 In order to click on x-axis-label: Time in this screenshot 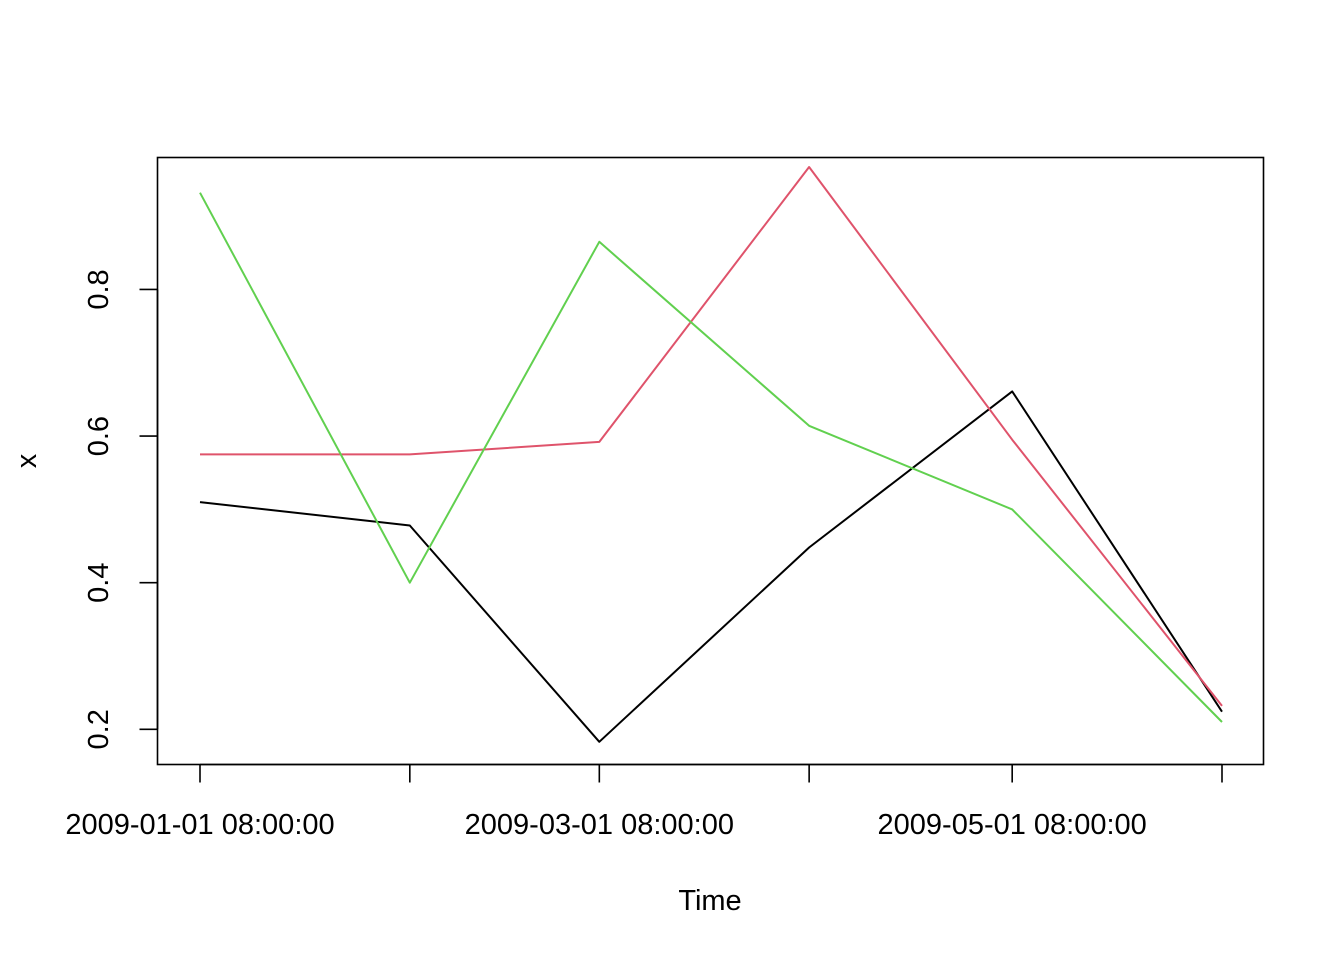, I will do `click(709, 901)`.